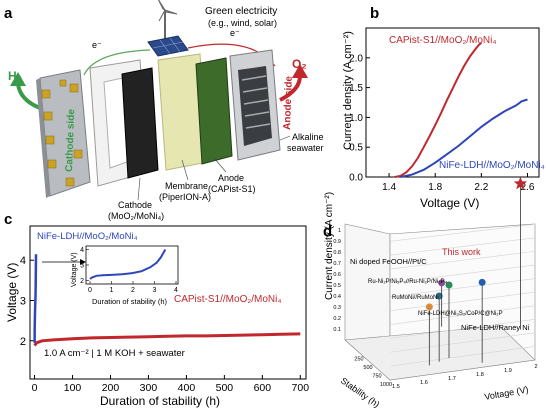 The image size is (546, 413). I want to click on plot-d-point-label: Ni doped FeOOH//Pt/C, so click(388, 261).